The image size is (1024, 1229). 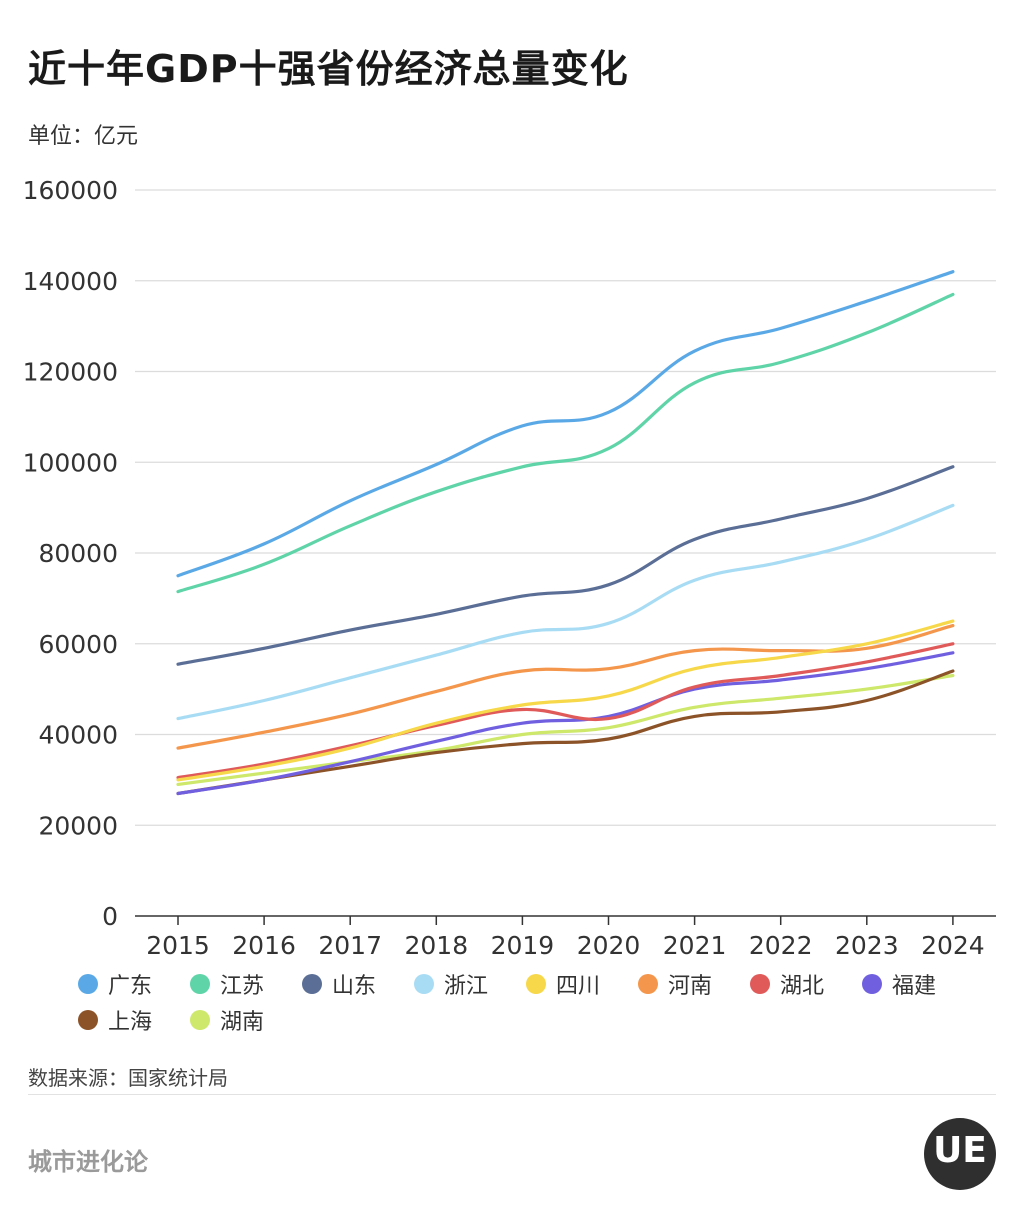 I want to click on x-tick-label: 2016, so click(x=264, y=945).